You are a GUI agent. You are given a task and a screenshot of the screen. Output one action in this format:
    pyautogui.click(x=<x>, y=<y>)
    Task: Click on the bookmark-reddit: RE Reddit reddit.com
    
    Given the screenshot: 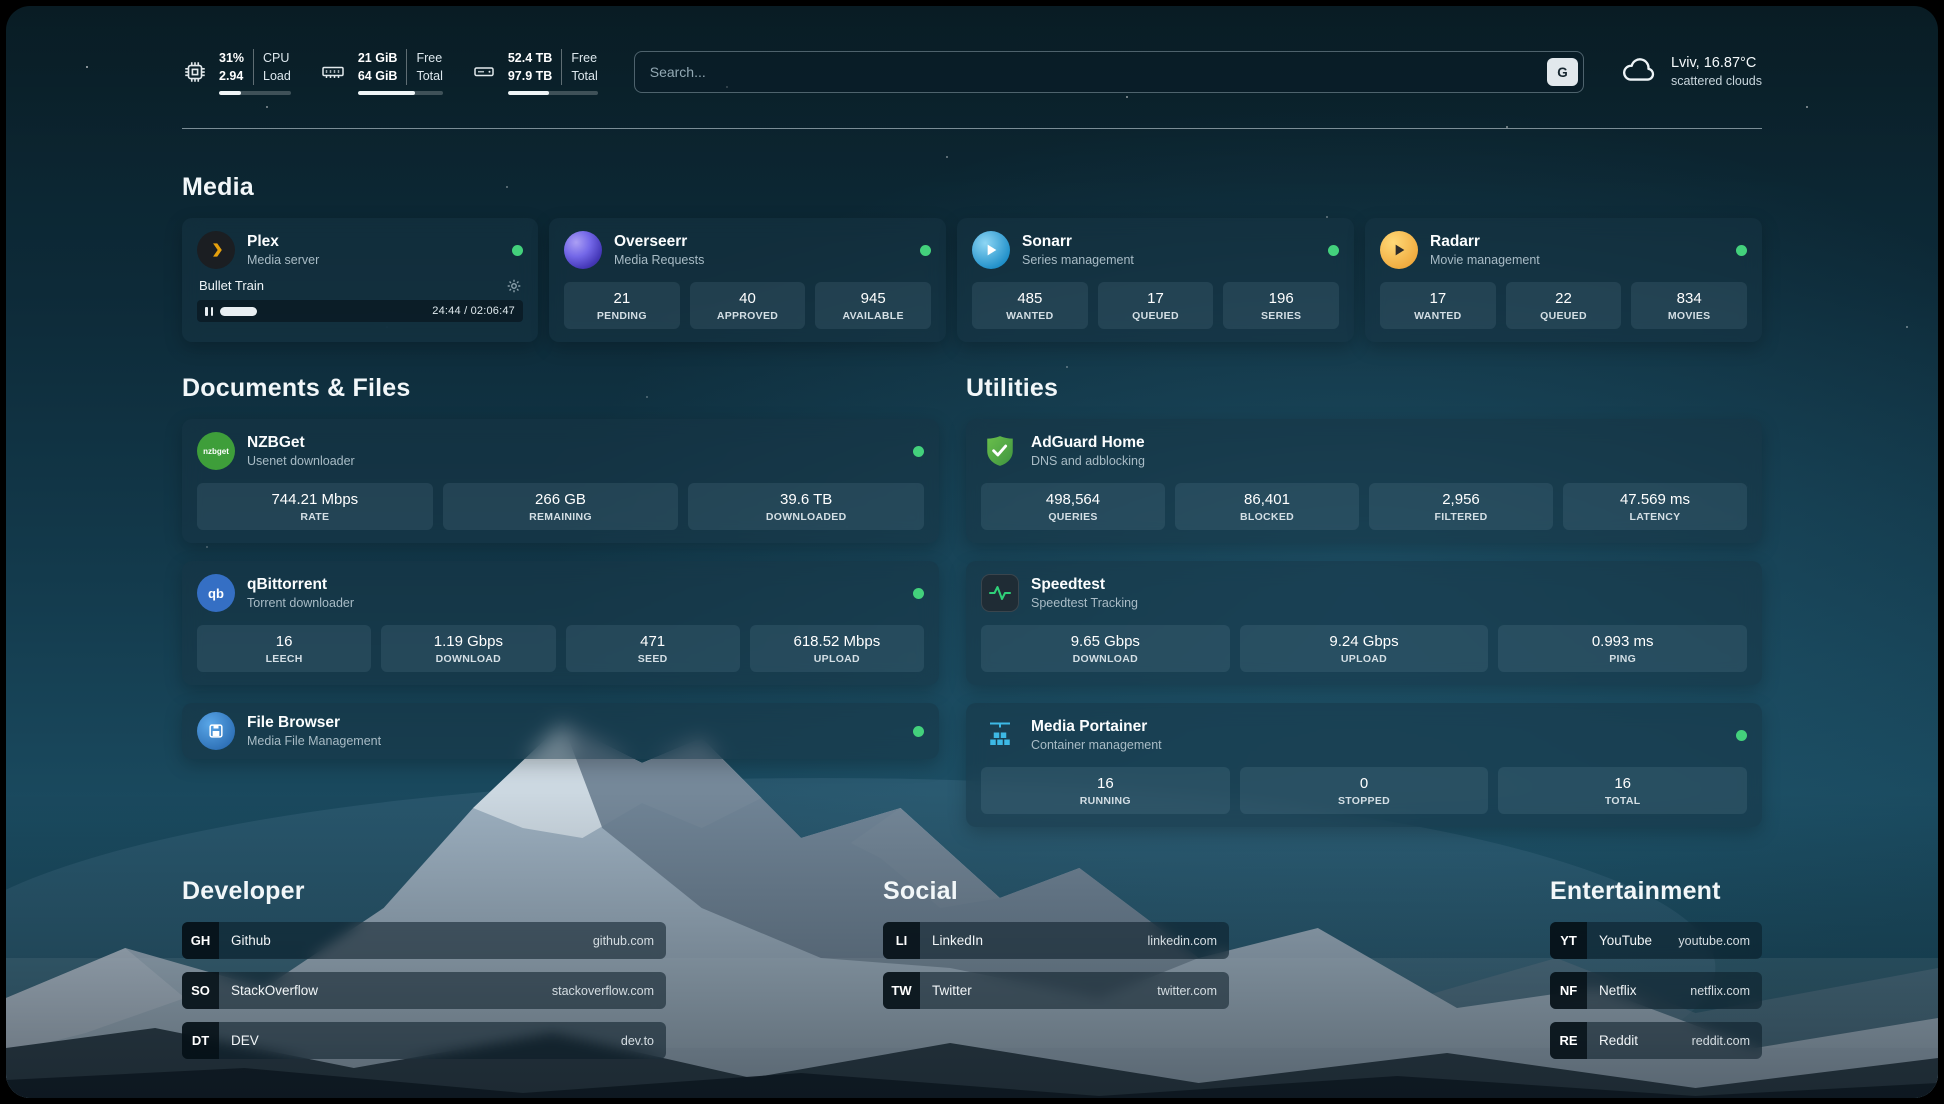 What is the action you would take?
    pyautogui.click(x=1656, y=1040)
    